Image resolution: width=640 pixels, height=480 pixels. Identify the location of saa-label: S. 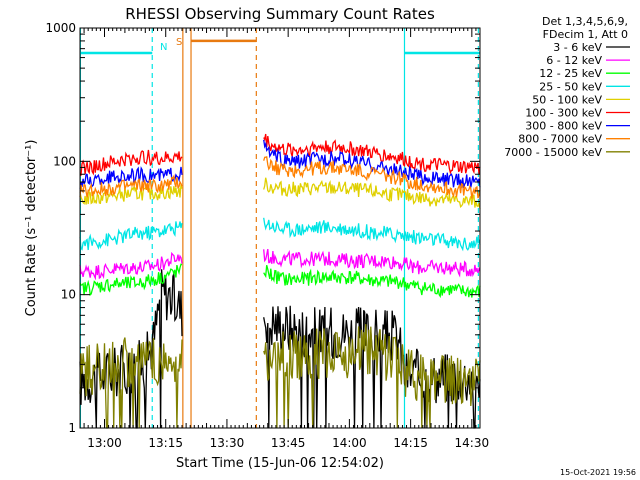
(179, 42).